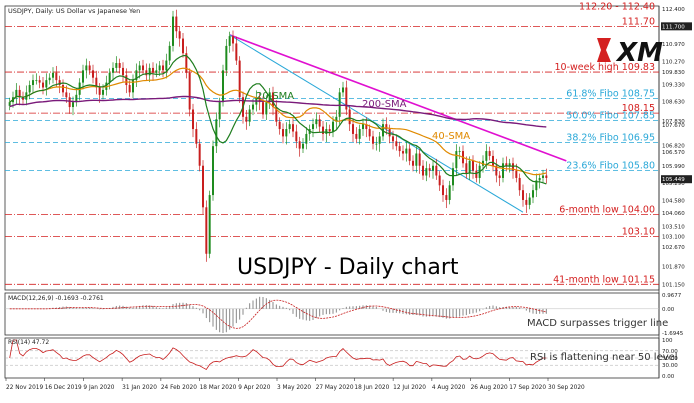 The image size is (694, 403). I want to click on price-tick-label: 106.570, so click(673, 153).